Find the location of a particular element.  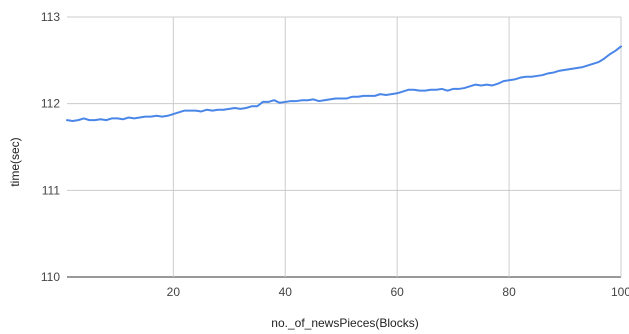

y-tick-label: 113 is located at coordinates (50, 17).